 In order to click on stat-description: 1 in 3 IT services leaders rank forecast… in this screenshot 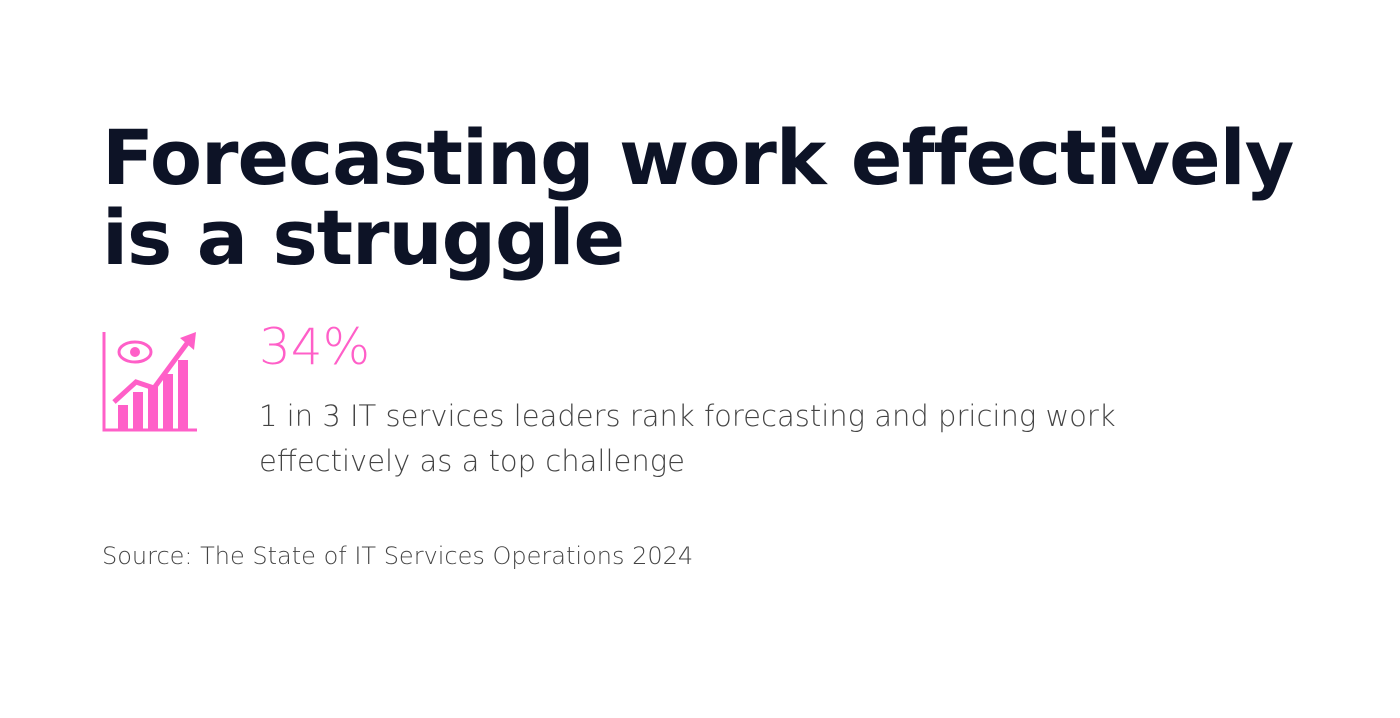, I will do `click(687, 438)`.